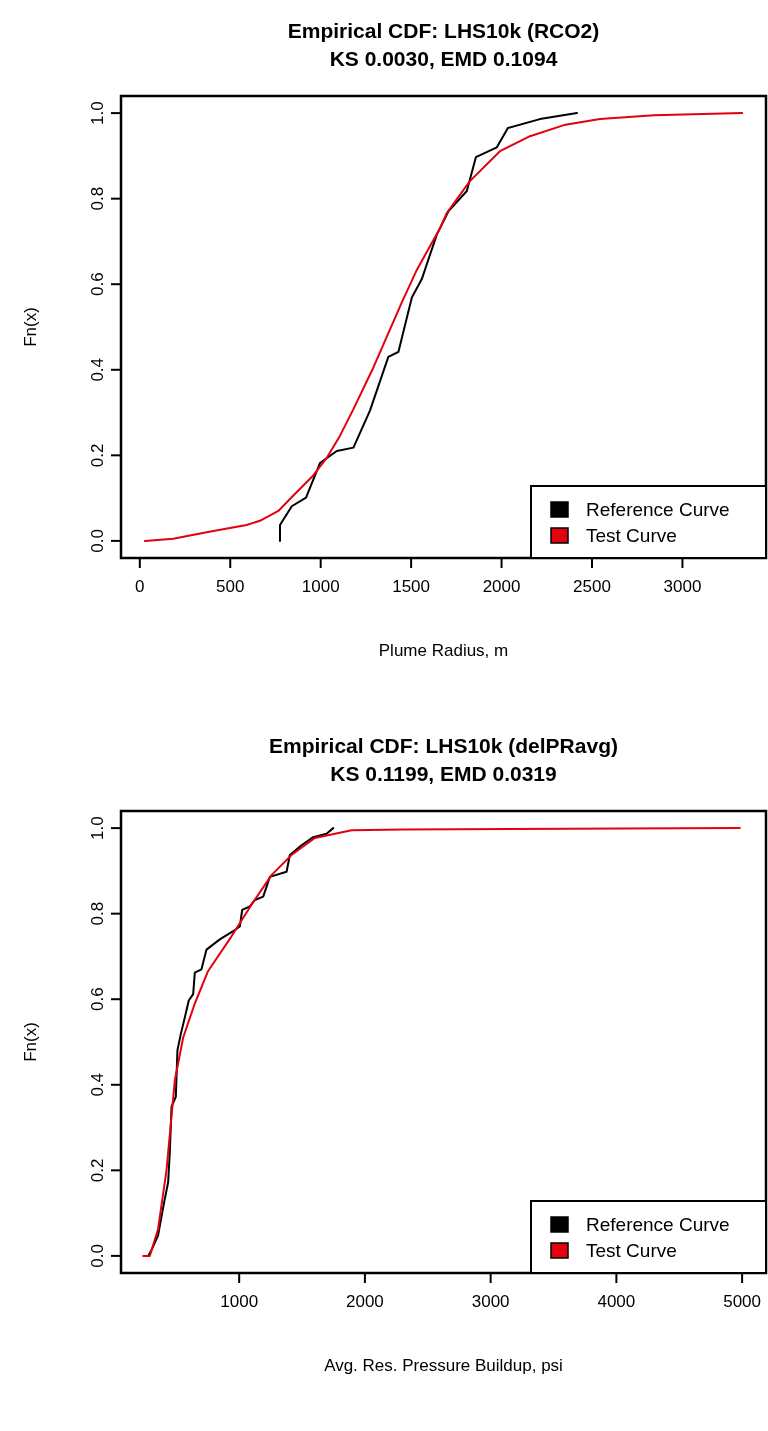 This screenshot has height=1431, width=768. What do you see at coordinates (443, 650) in the screenshot?
I see `x-axis-title: Plume Radius, m` at bounding box center [443, 650].